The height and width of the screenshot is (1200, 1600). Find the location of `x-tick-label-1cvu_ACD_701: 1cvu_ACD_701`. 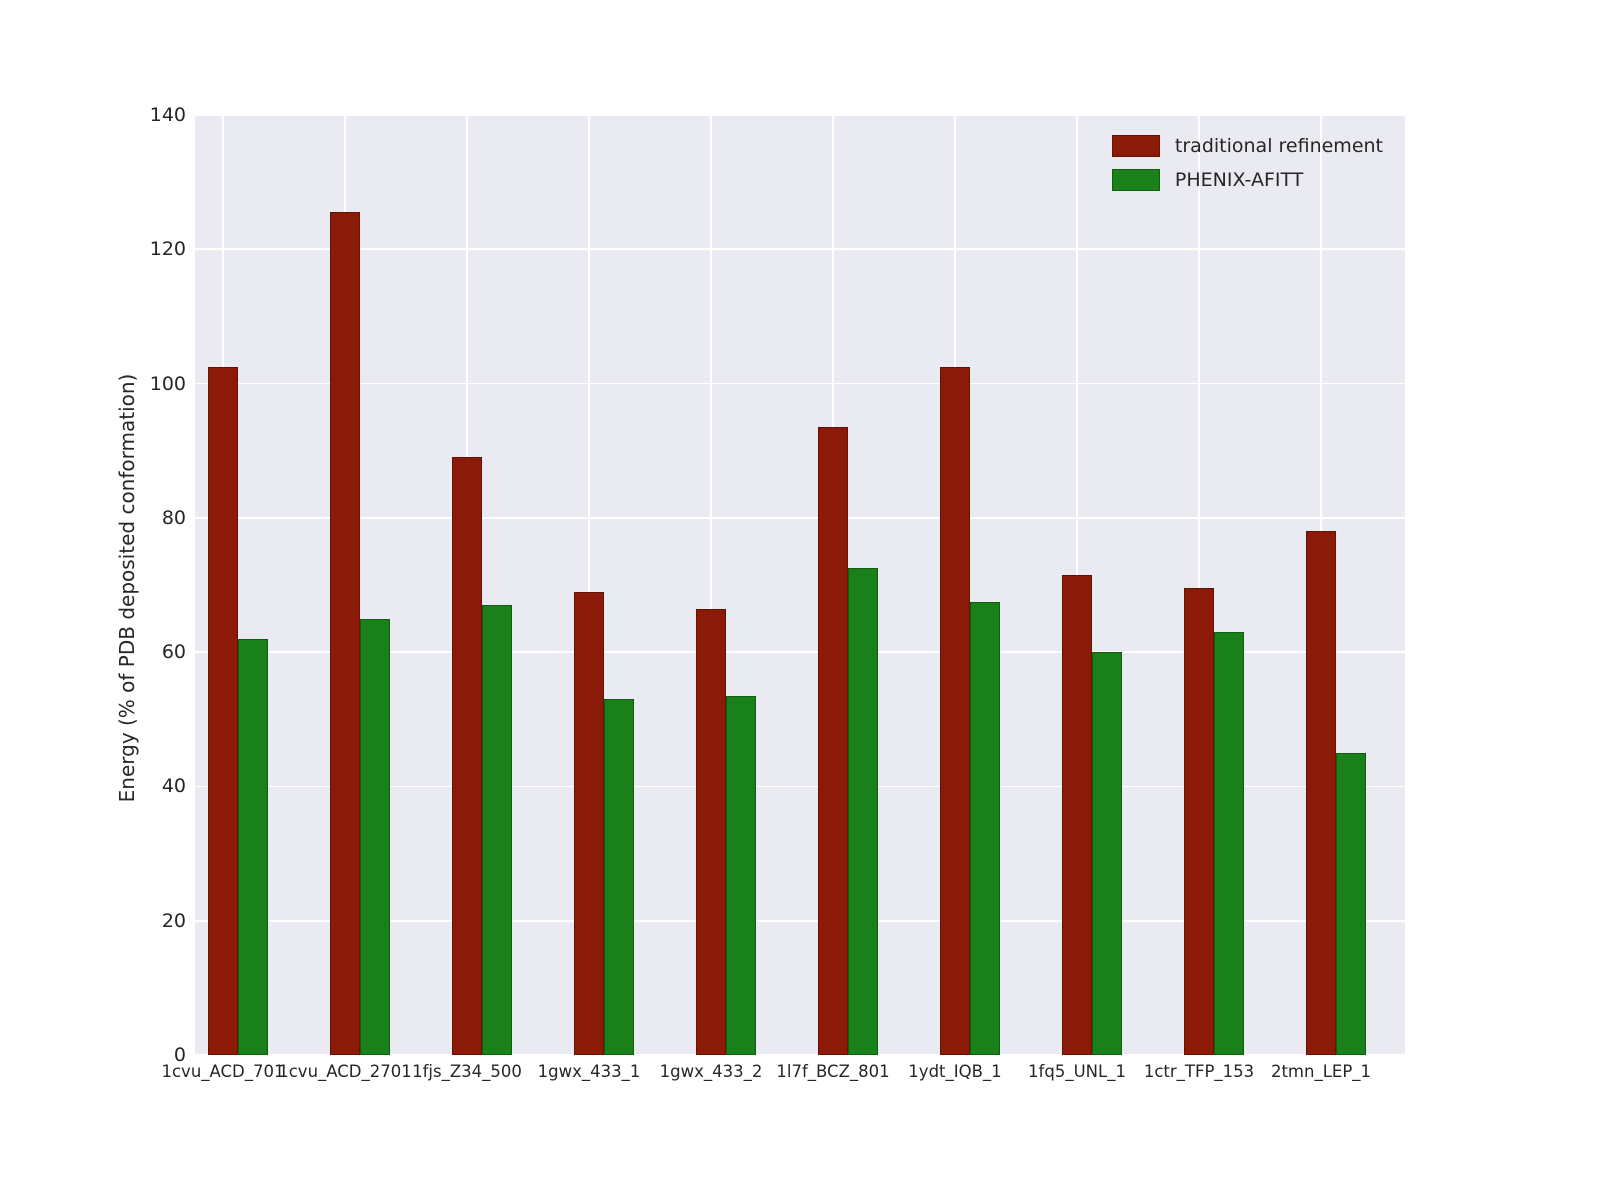

x-tick-label-1cvu_ACD_701: 1cvu_ACD_701 is located at coordinates (223, 1071).